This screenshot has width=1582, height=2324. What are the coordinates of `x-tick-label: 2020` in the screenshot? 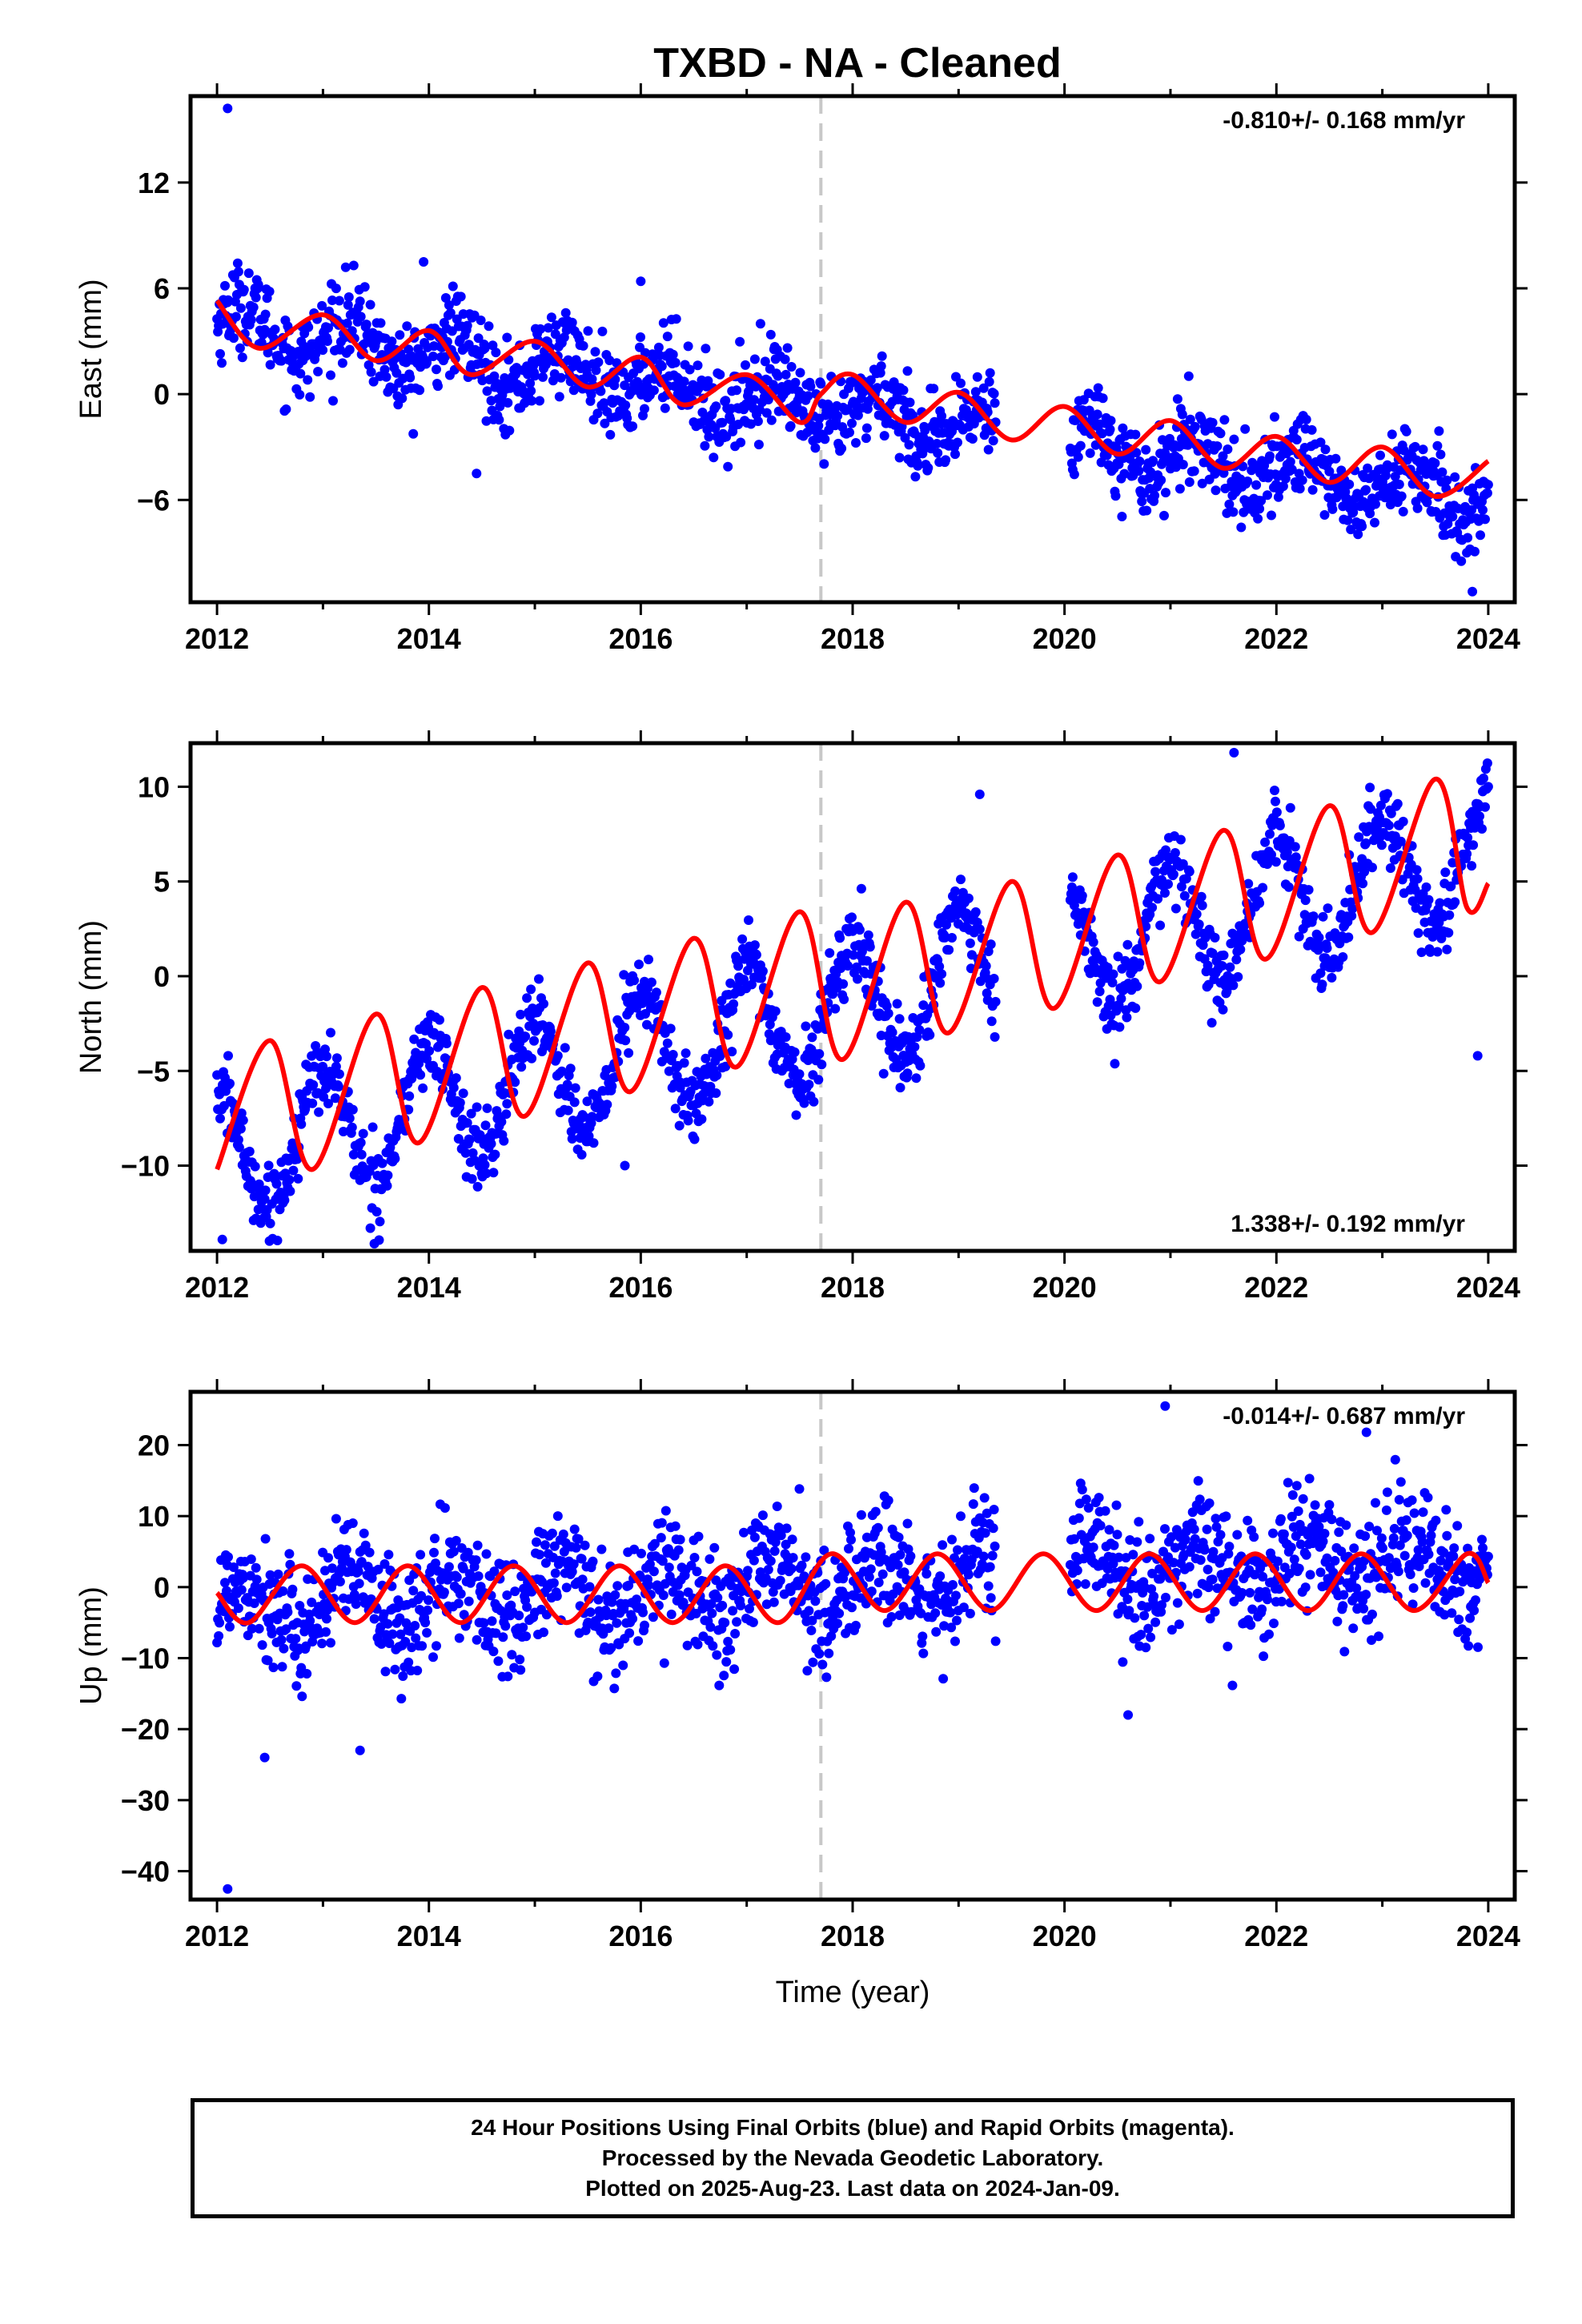 It's located at (1065, 1936).